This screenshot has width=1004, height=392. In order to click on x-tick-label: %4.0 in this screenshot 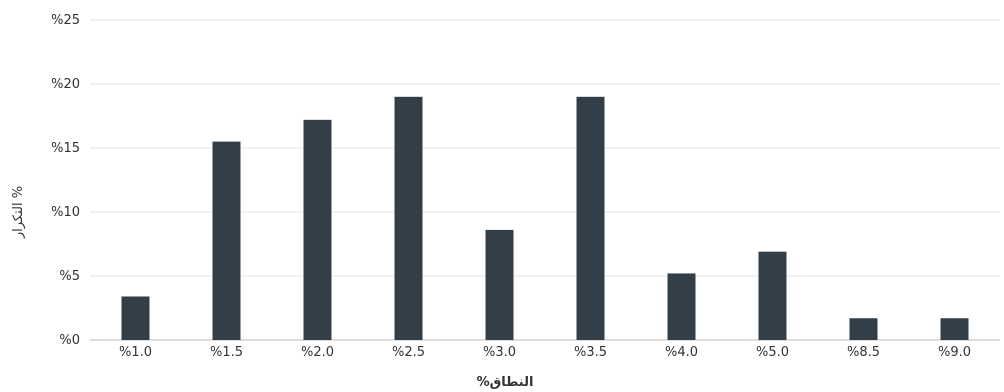, I will do `click(681, 352)`.